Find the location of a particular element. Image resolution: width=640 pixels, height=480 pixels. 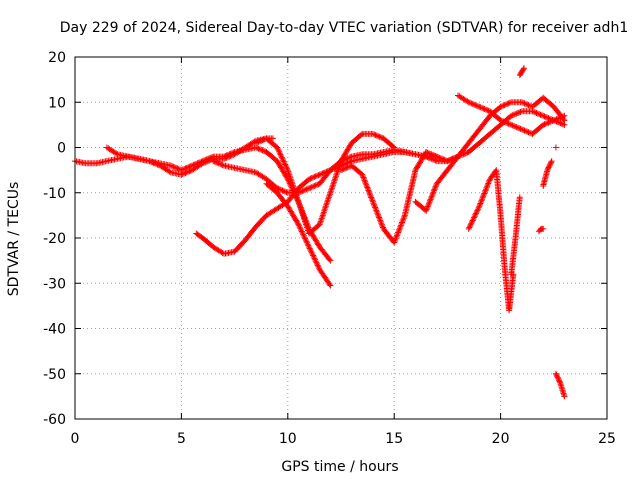

y-tick-label: -40 is located at coordinates (54, 330).